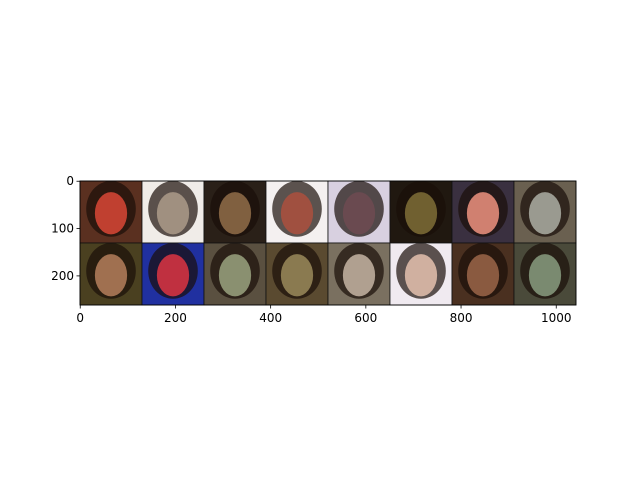  Describe the element at coordinates (80, 318) in the screenshot. I see `x-tick-label: 0` at that location.